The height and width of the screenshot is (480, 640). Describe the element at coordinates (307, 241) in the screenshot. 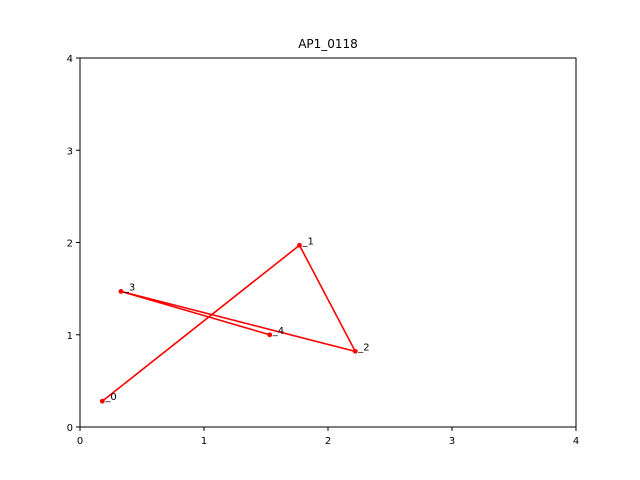

I see `point-label: _1` at that location.